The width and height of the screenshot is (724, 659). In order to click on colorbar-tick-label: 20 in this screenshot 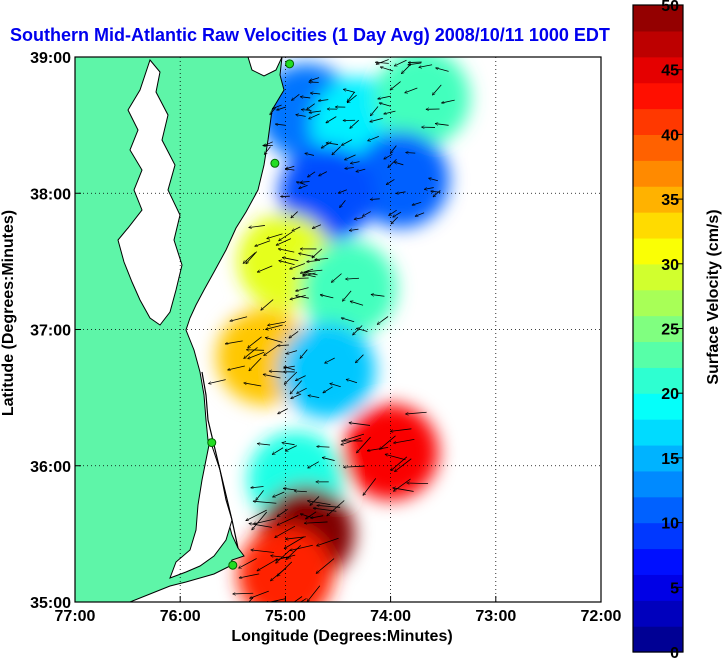, I will do `click(670, 394)`.